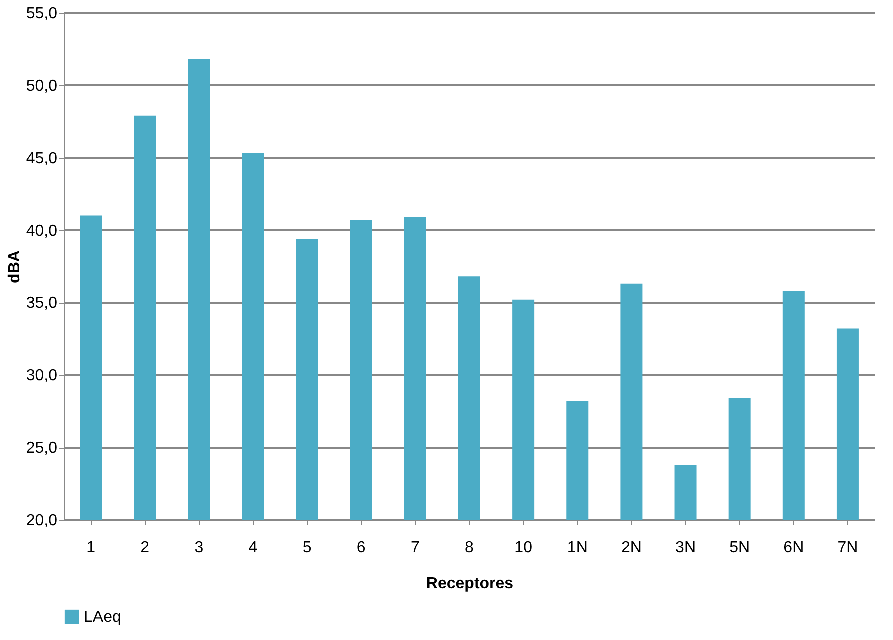  Describe the element at coordinates (42, 14) in the screenshot. I see `y-tick-label: 55,0` at that location.